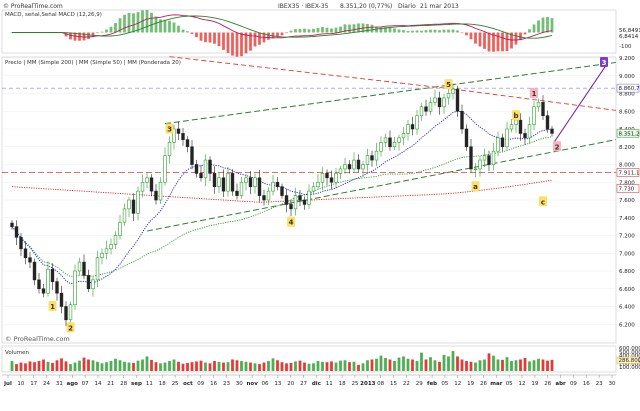 Image resolution: width=640 pixels, height=411 pixels. What do you see at coordinates (604, 61) in the screenshot?
I see `wave-label: 3` at bounding box center [604, 61].